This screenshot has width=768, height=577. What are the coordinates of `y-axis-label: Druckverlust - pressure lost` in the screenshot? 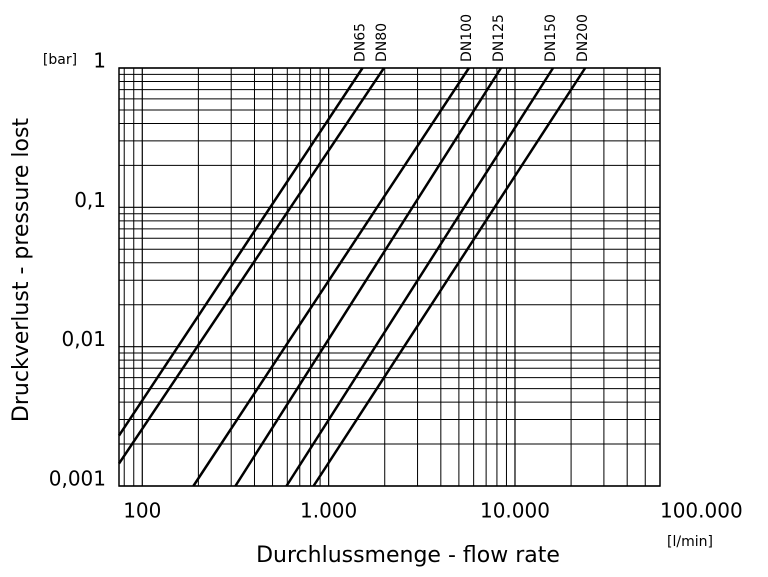 It's located at (21, 270).